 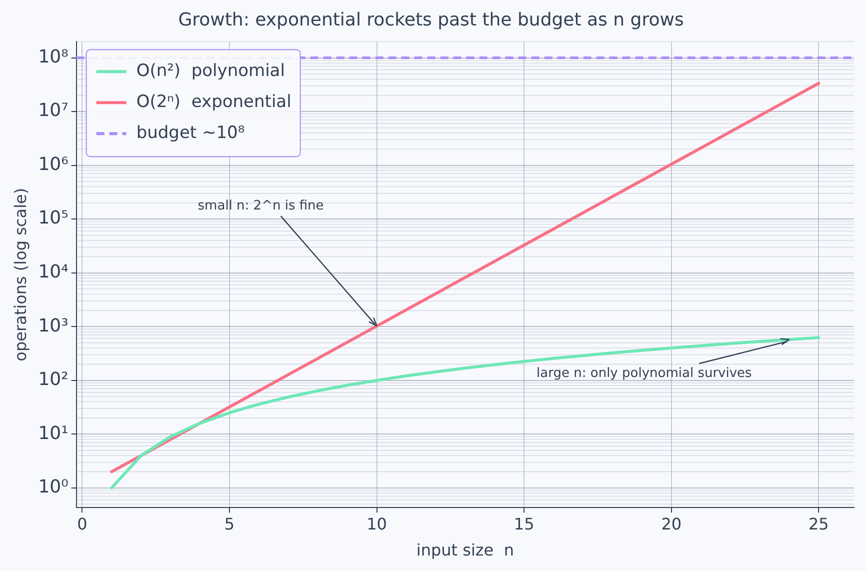 What do you see at coordinates (229, 524) in the screenshot?
I see `x-tick-label: 5` at bounding box center [229, 524].